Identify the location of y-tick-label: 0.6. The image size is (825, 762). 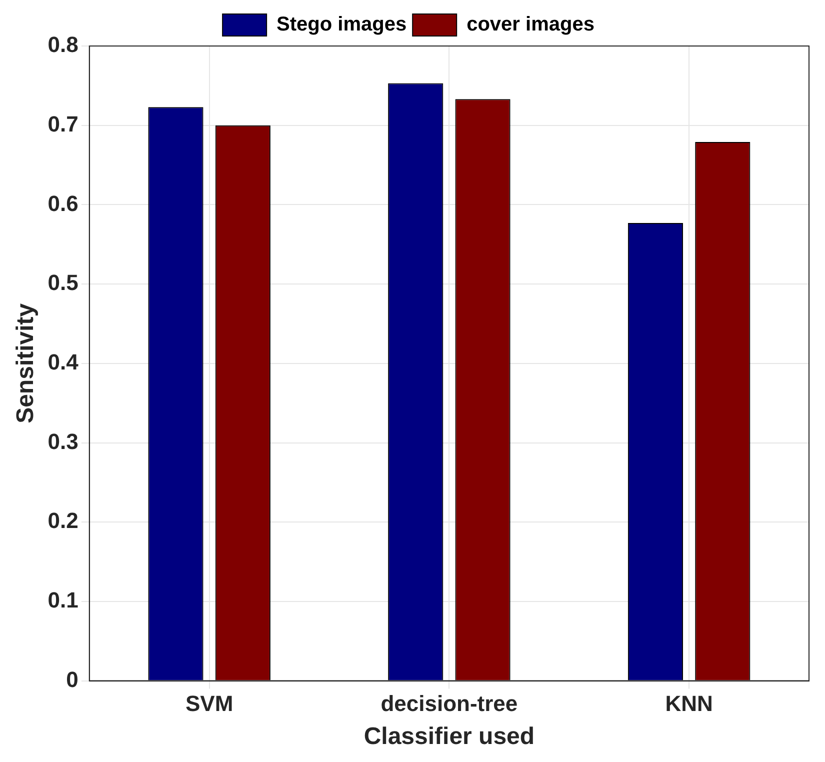
(63, 203).